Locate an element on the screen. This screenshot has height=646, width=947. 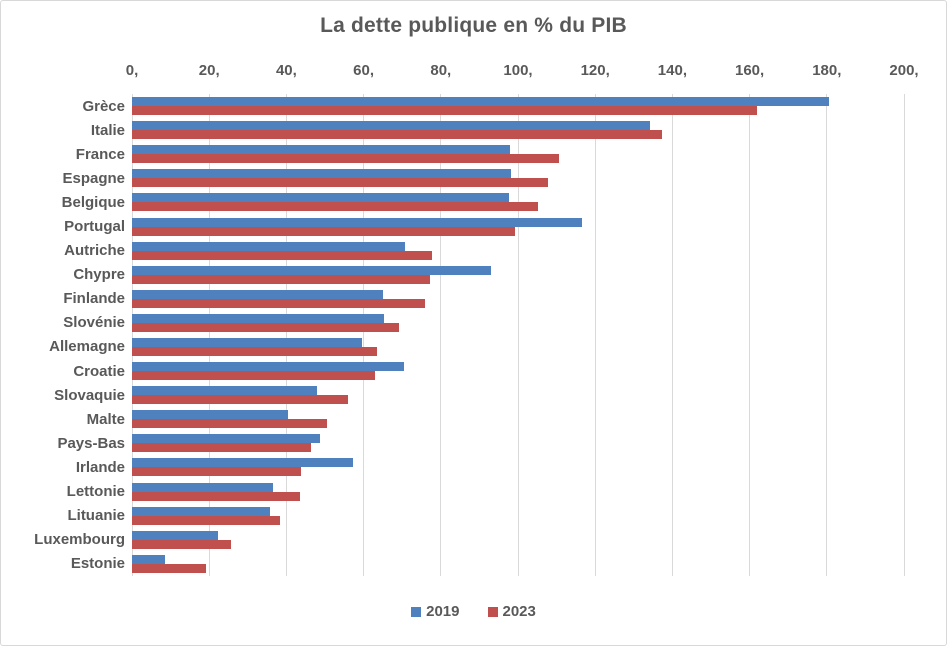
x-tick-label: 140, is located at coordinates (672, 70).